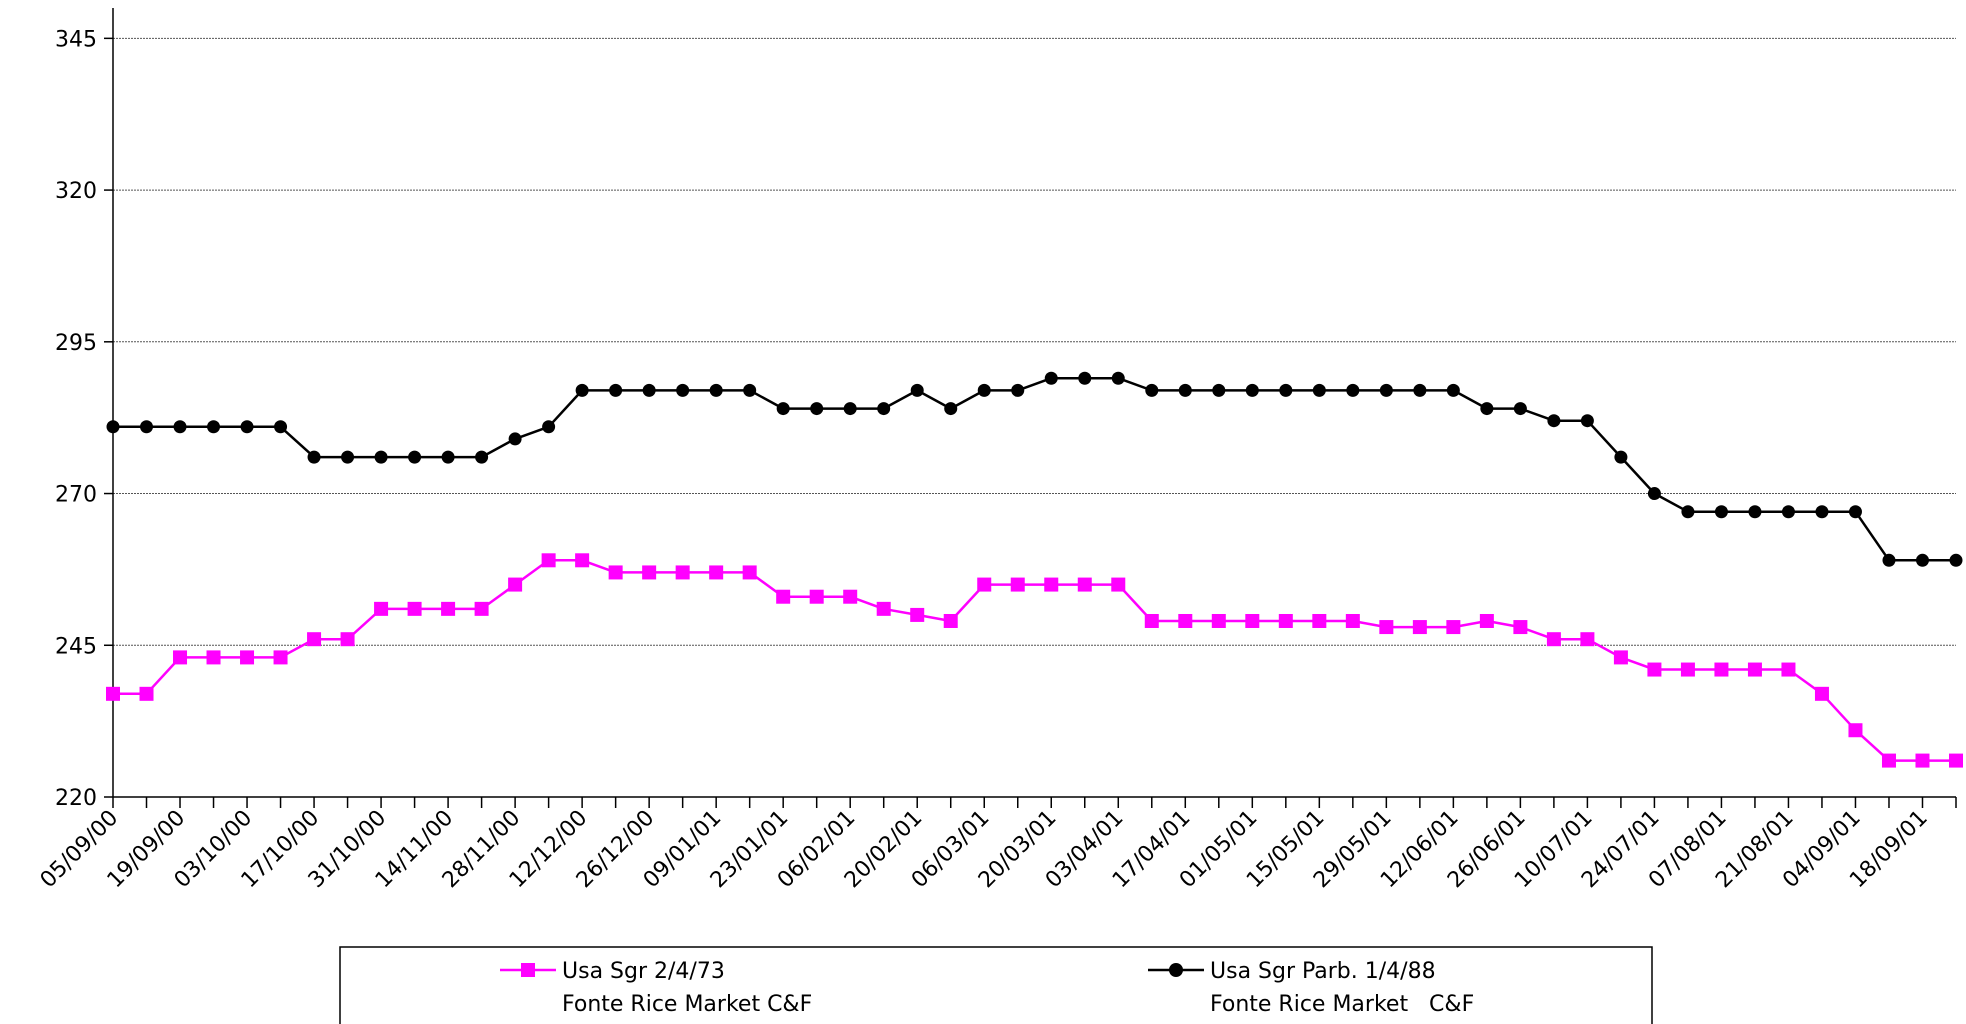  I want to click on y-tick-label-245: 245, so click(76, 646).